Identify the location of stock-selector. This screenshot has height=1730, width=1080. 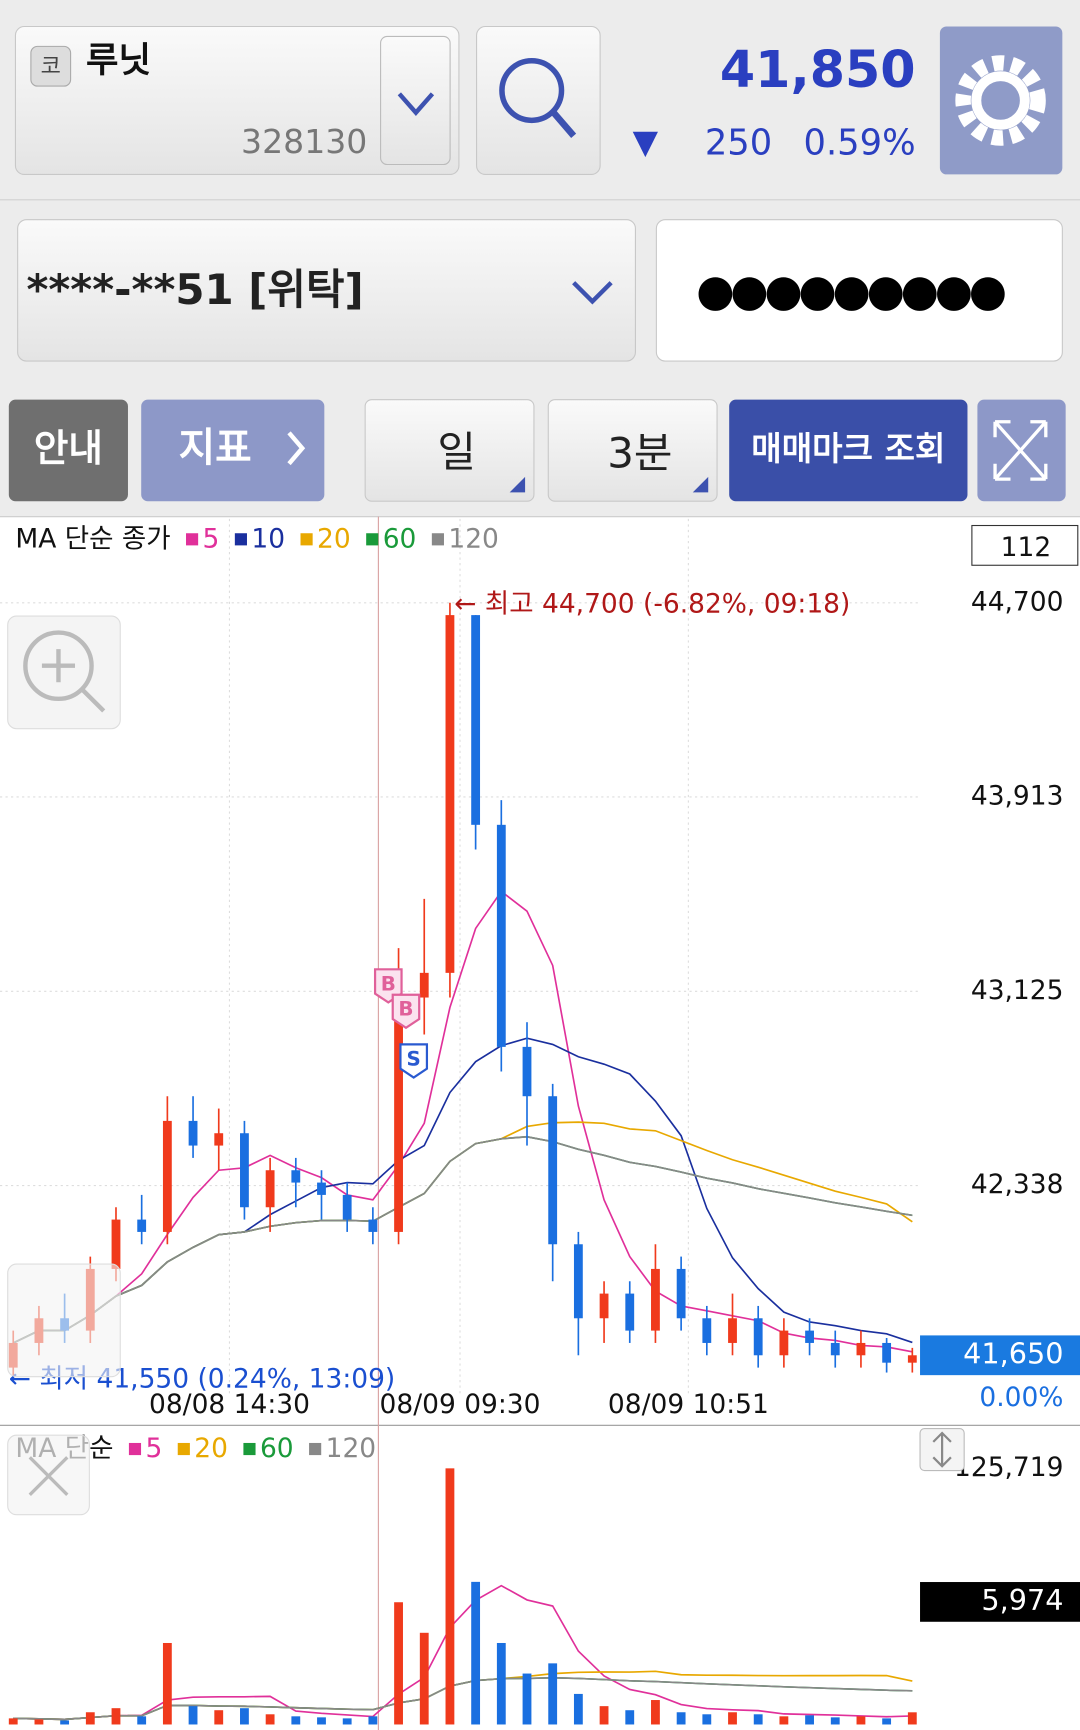
(237, 100).